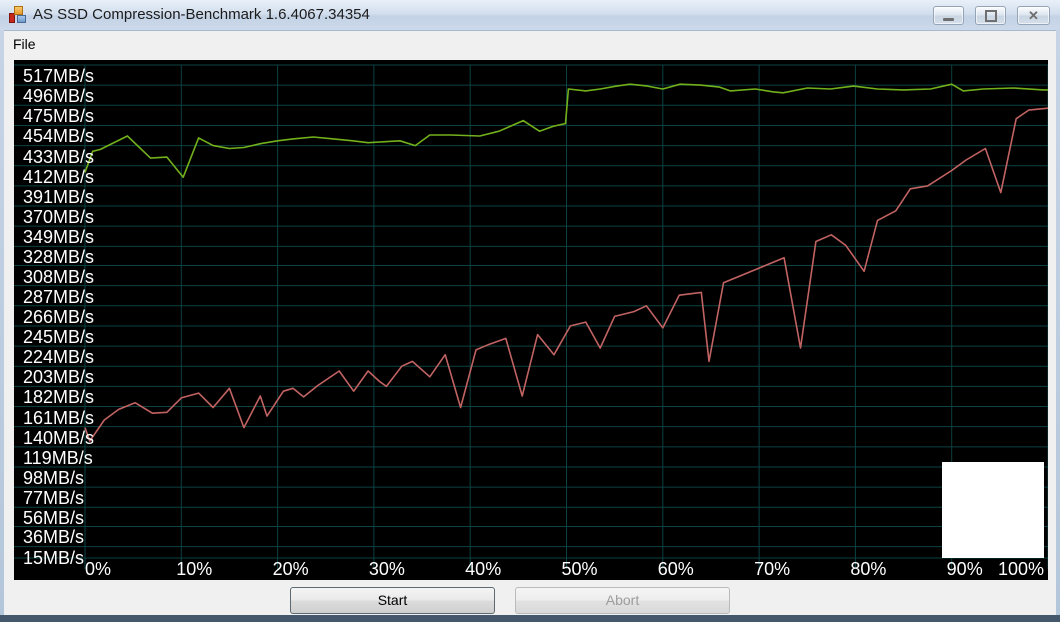  I want to click on y-axis-tick-label: 328MB/s, so click(59, 257).